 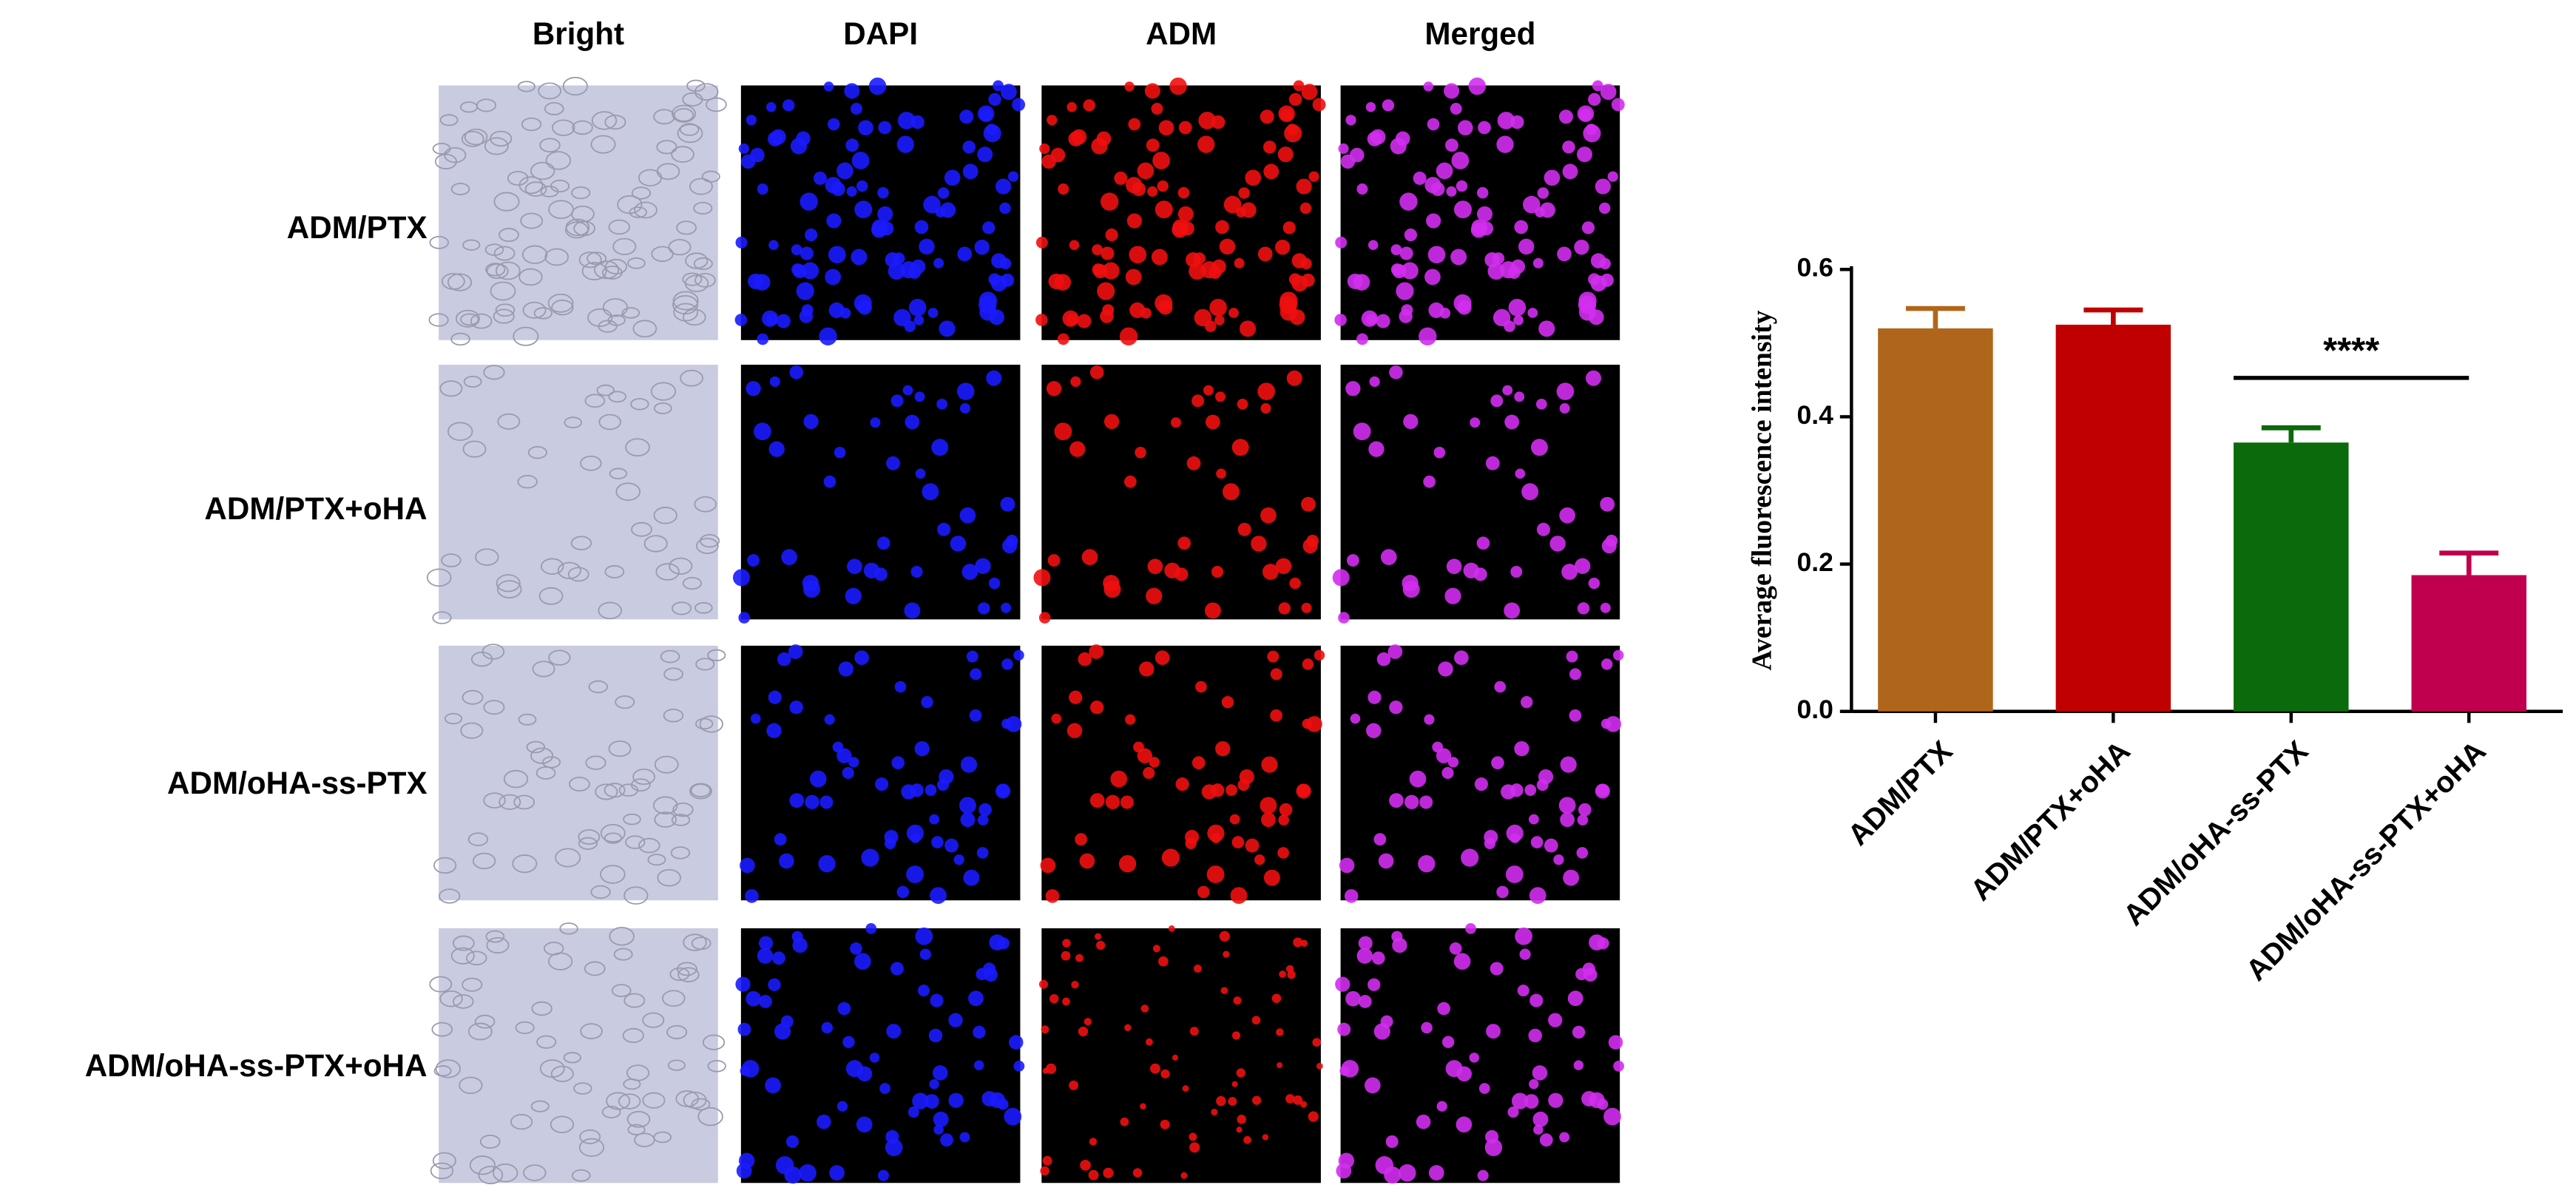 I want to click on column-header: ADM, so click(x=1181, y=33).